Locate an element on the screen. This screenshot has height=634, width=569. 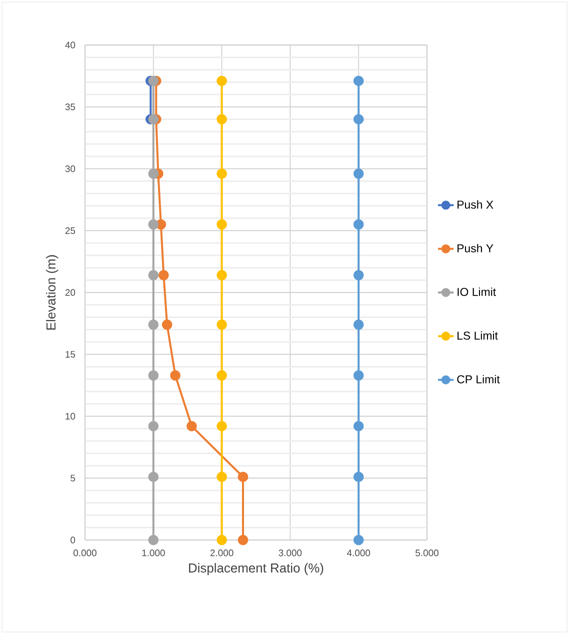
x-tick-label: 3.000 is located at coordinates (290, 553).